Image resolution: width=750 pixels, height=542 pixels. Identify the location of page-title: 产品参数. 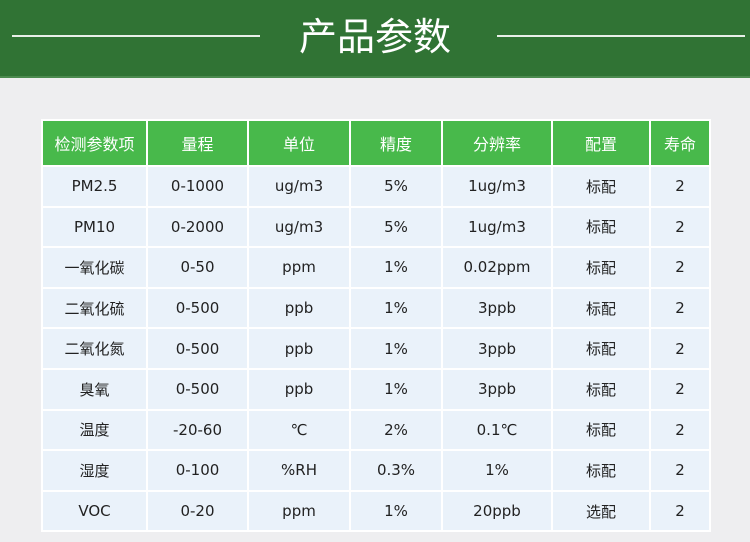
(374, 37).